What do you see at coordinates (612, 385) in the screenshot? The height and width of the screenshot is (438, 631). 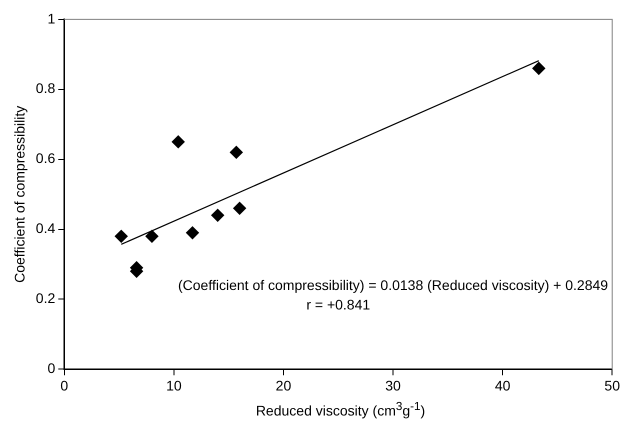 I see `x-tick-label: 50` at bounding box center [612, 385].